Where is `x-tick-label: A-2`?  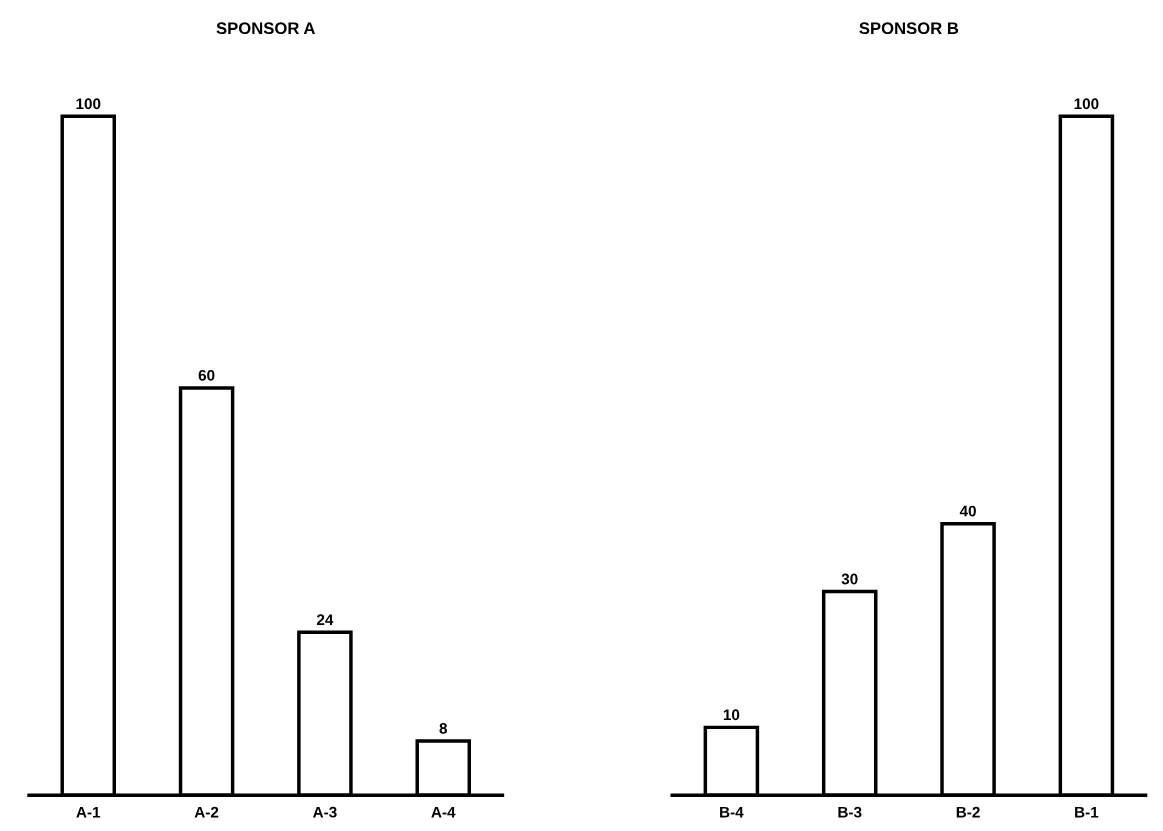
x-tick-label: A-2 is located at coordinates (206, 812).